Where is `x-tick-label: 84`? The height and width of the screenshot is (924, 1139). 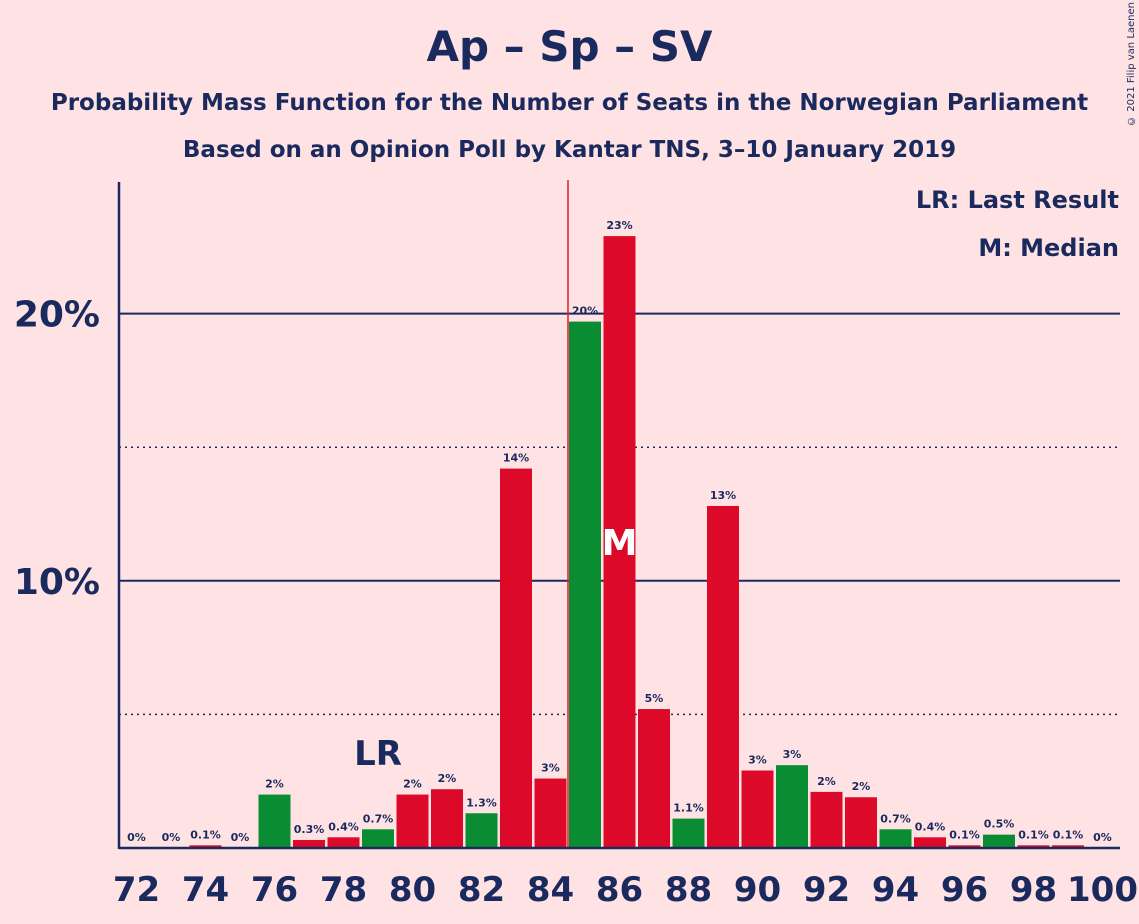 x-tick-label: 84 is located at coordinates (550, 890).